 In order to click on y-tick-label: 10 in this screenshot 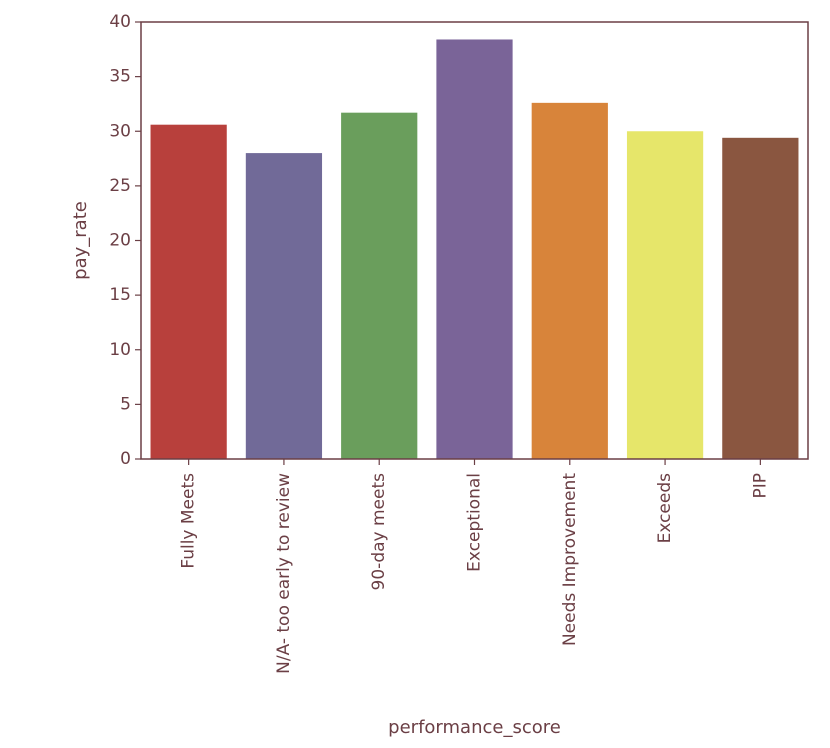, I will do `click(120, 350)`.